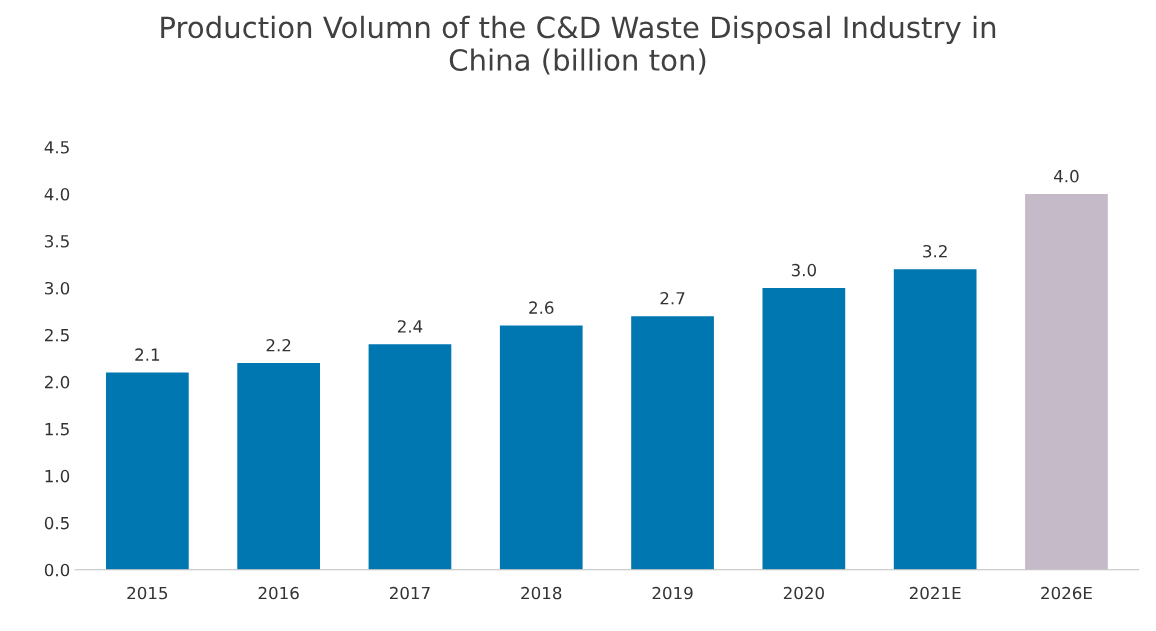 The image size is (1156, 631). I want to click on y-tick-label: 1.5, so click(57, 429).